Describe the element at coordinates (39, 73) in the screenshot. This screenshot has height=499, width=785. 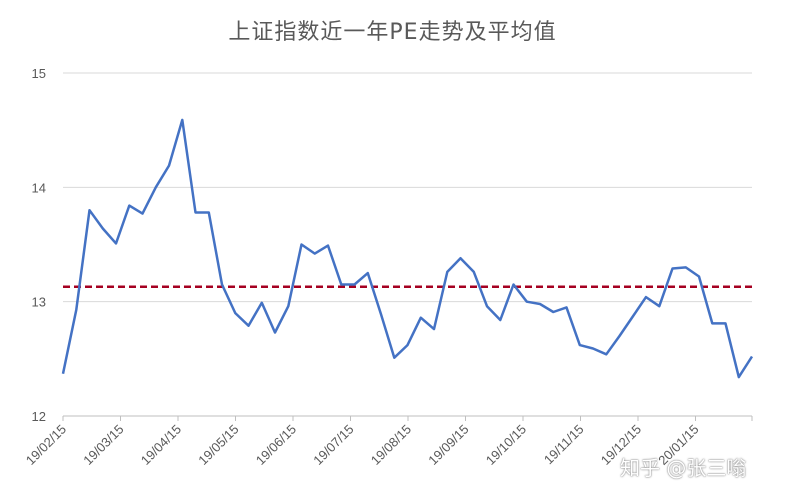
I see `y-tick-label: 15` at that location.